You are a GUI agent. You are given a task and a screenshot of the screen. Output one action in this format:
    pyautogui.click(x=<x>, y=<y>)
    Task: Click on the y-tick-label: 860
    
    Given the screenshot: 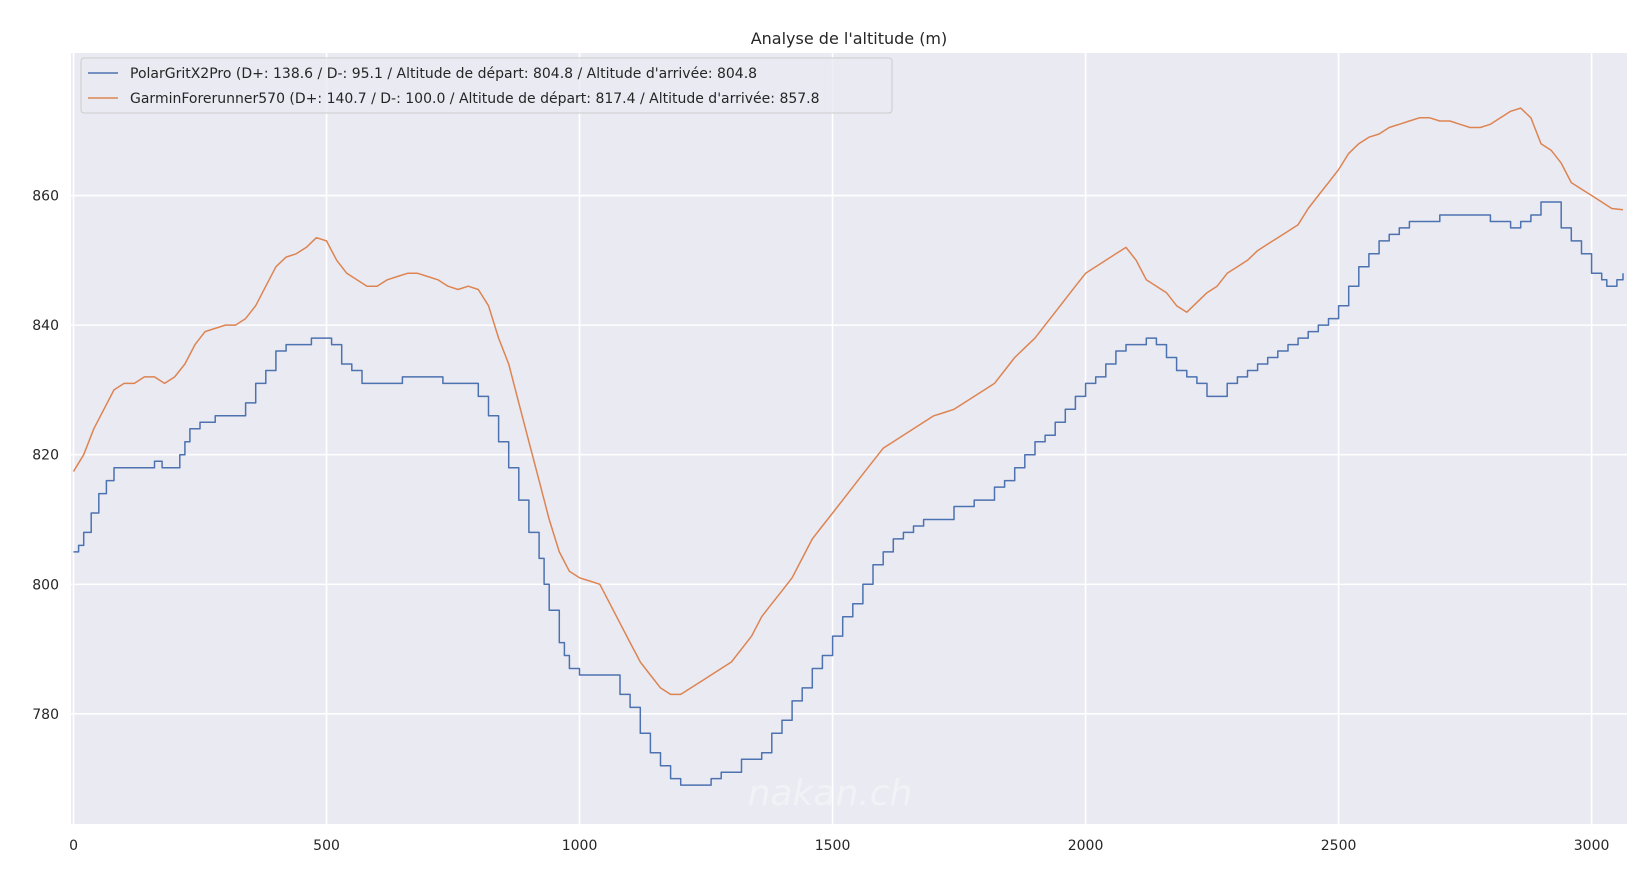 What is the action you would take?
    pyautogui.click(x=45, y=197)
    